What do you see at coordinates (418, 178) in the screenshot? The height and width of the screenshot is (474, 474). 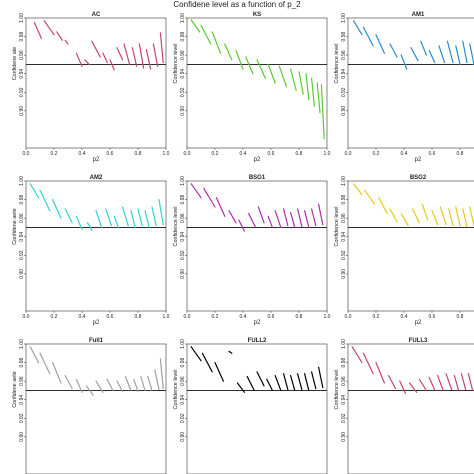 I see `panel-title: BSG2` at bounding box center [418, 178].